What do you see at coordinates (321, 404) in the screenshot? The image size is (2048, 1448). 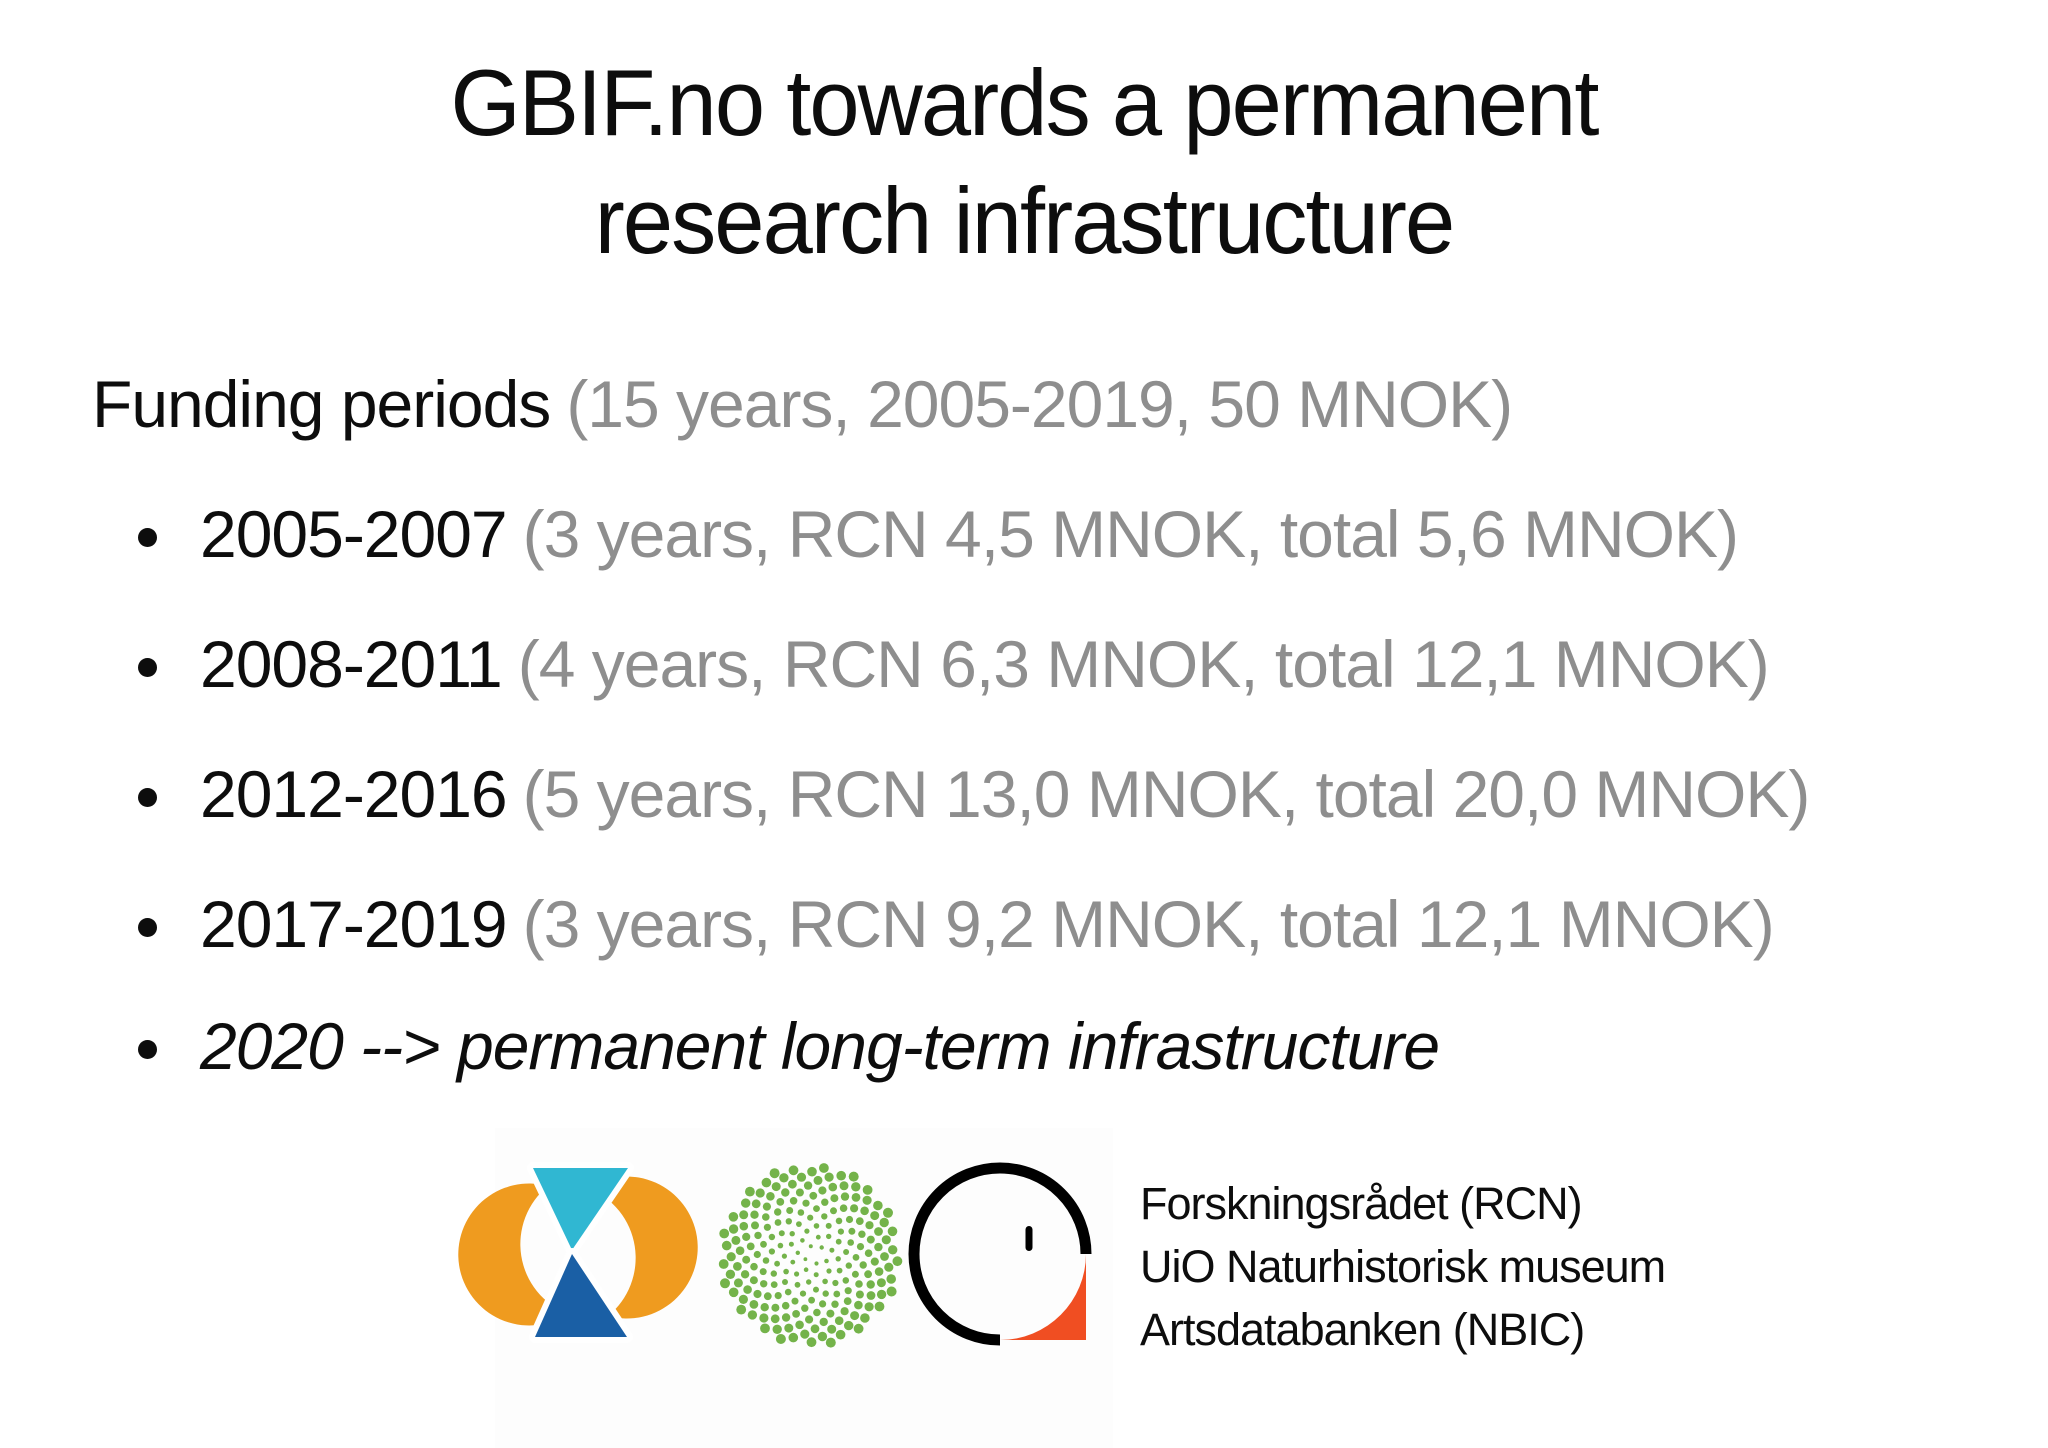 I see `funding-heading-main: Funding periods` at bounding box center [321, 404].